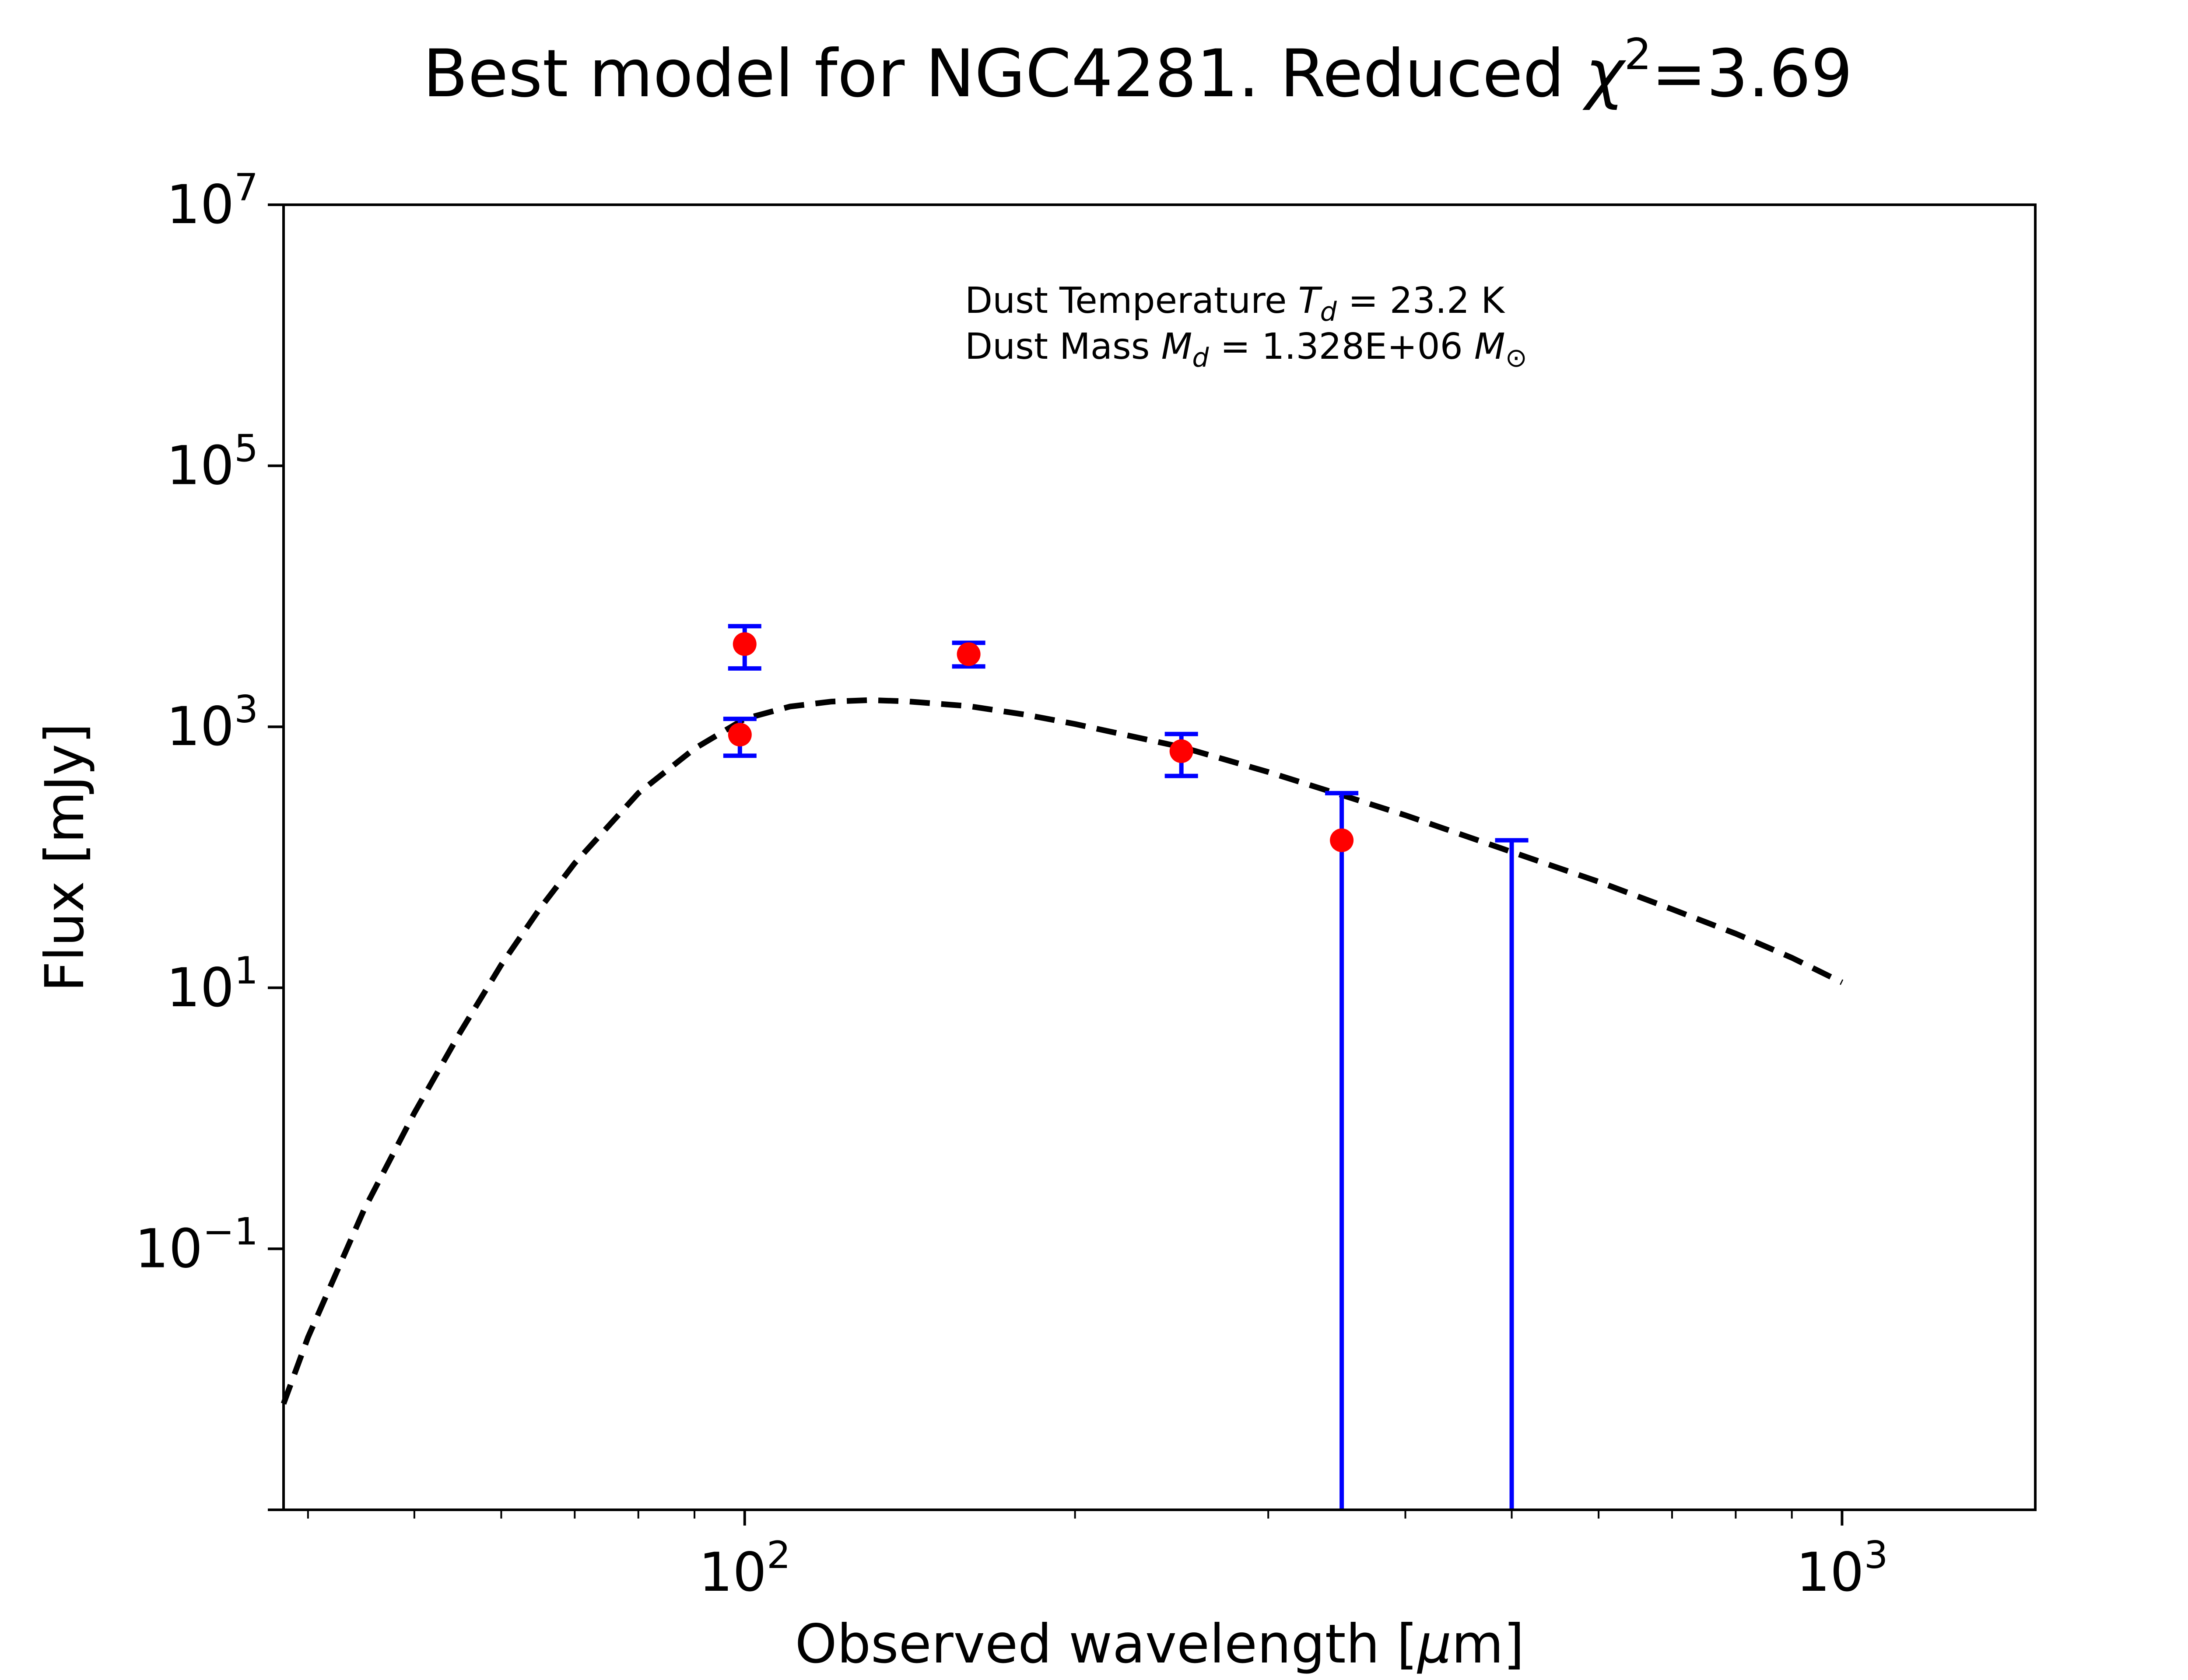  What do you see at coordinates (1041, 742) in the screenshot?
I see `marker-layer` at bounding box center [1041, 742].